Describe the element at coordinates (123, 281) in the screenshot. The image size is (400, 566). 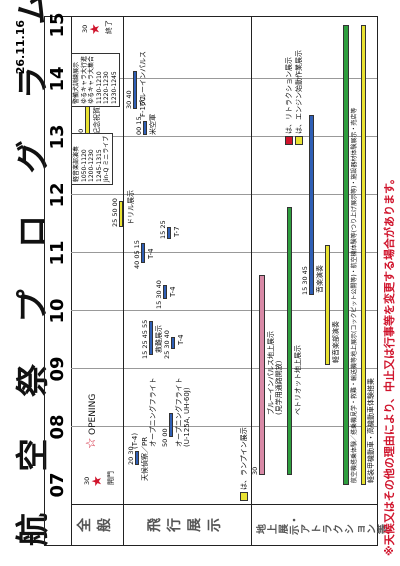
I see `row-divider` at that location.